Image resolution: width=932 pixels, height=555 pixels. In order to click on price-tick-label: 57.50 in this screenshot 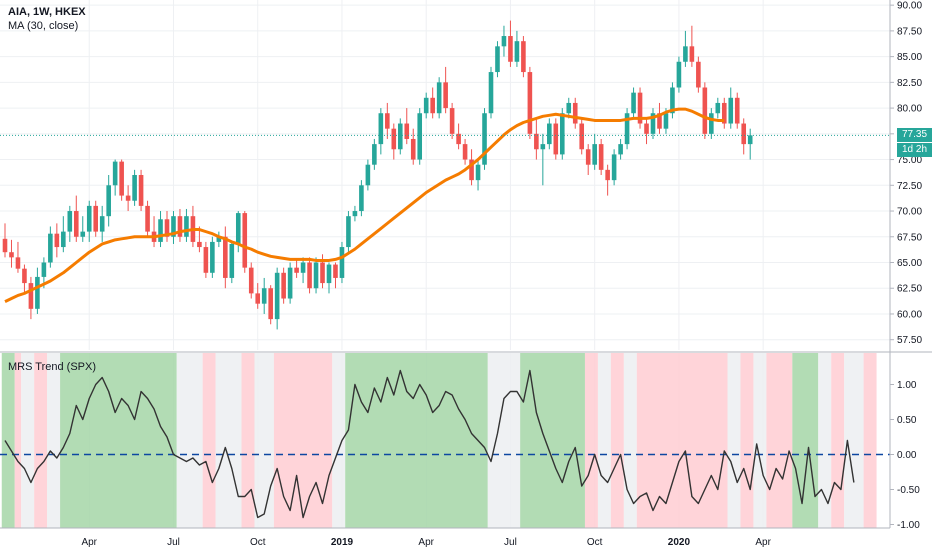, I will do `click(909, 340)`.